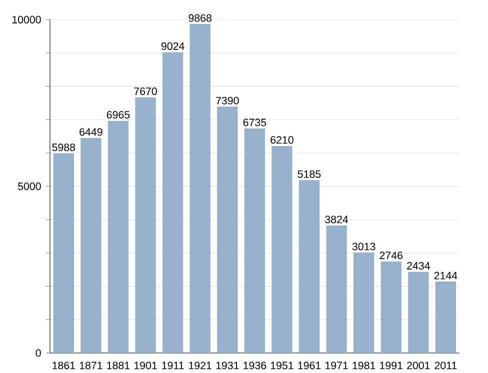 This screenshot has width=488, height=373. Describe the element at coordinates (64, 148) in the screenshot. I see `data-label: 5988` at that location.